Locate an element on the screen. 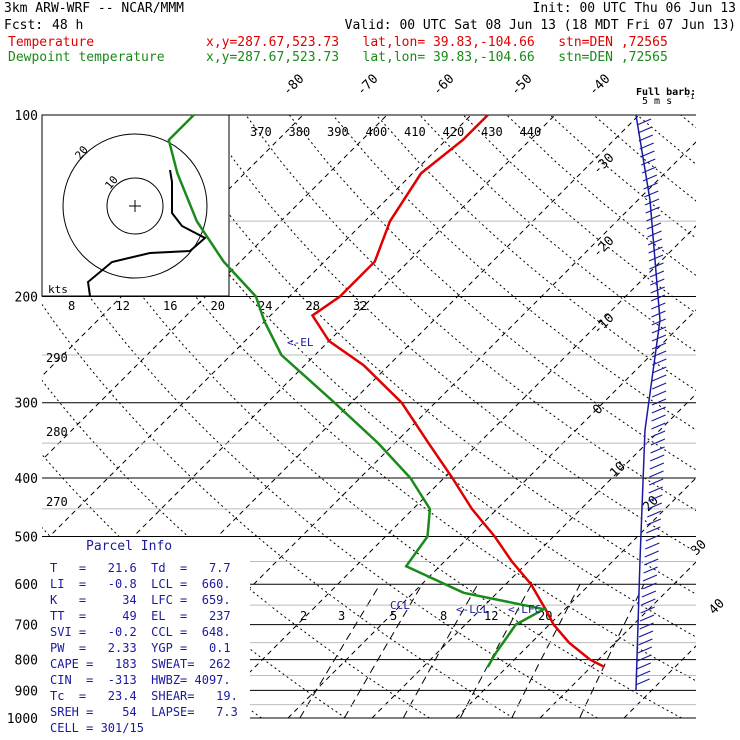 This screenshot has width=740, height=740. mixing-ratio-label: 12 is located at coordinates (491, 616).